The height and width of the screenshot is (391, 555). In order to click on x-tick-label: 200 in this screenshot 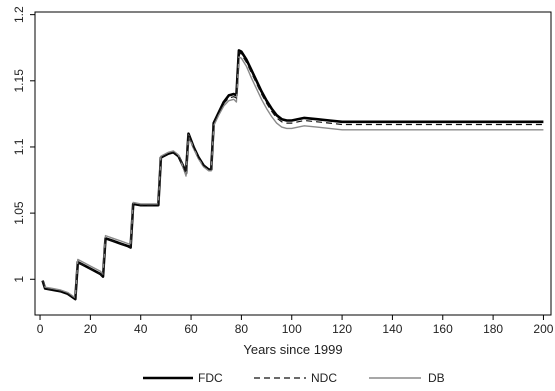, I will do `click(543, 329)`.